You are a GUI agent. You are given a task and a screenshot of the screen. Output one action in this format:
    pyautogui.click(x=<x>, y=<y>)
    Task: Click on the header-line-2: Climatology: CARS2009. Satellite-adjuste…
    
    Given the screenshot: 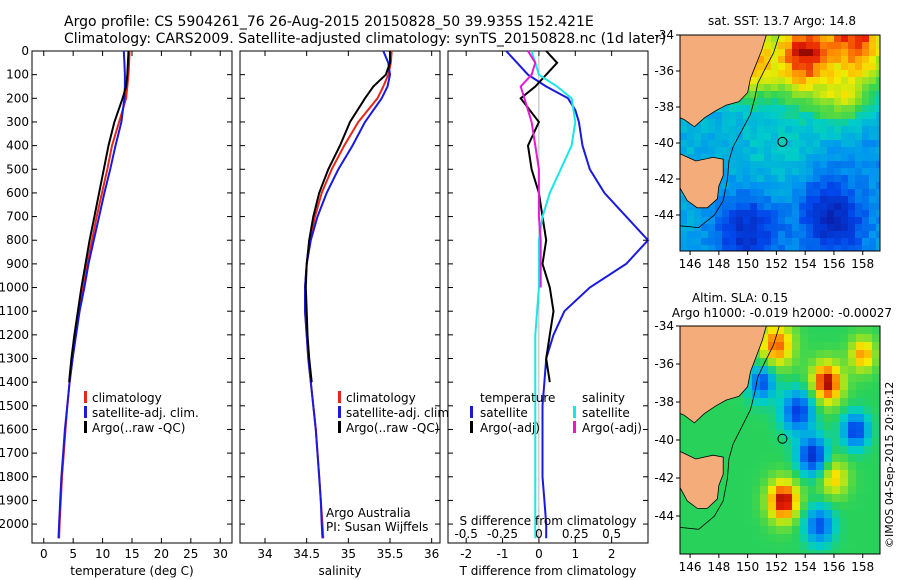 What is the action you would take?
    pyautogui.click(x=365, y=39)
    